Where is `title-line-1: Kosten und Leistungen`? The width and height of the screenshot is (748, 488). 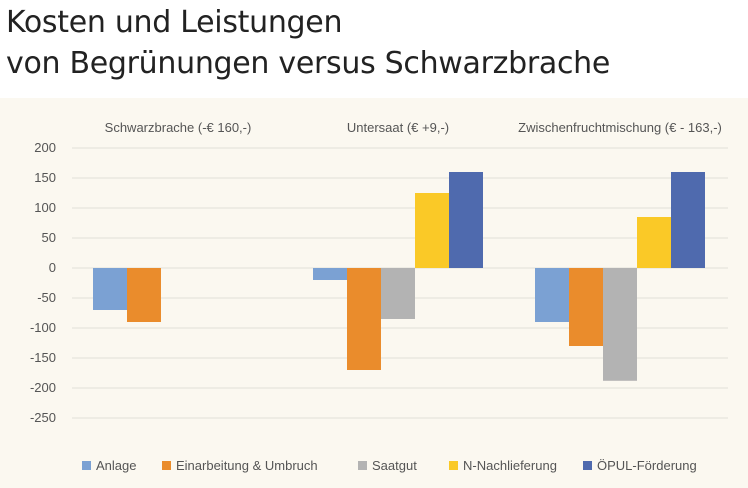
title-line-1: Kosten und Leistungen is located at coordinates (174, 22).